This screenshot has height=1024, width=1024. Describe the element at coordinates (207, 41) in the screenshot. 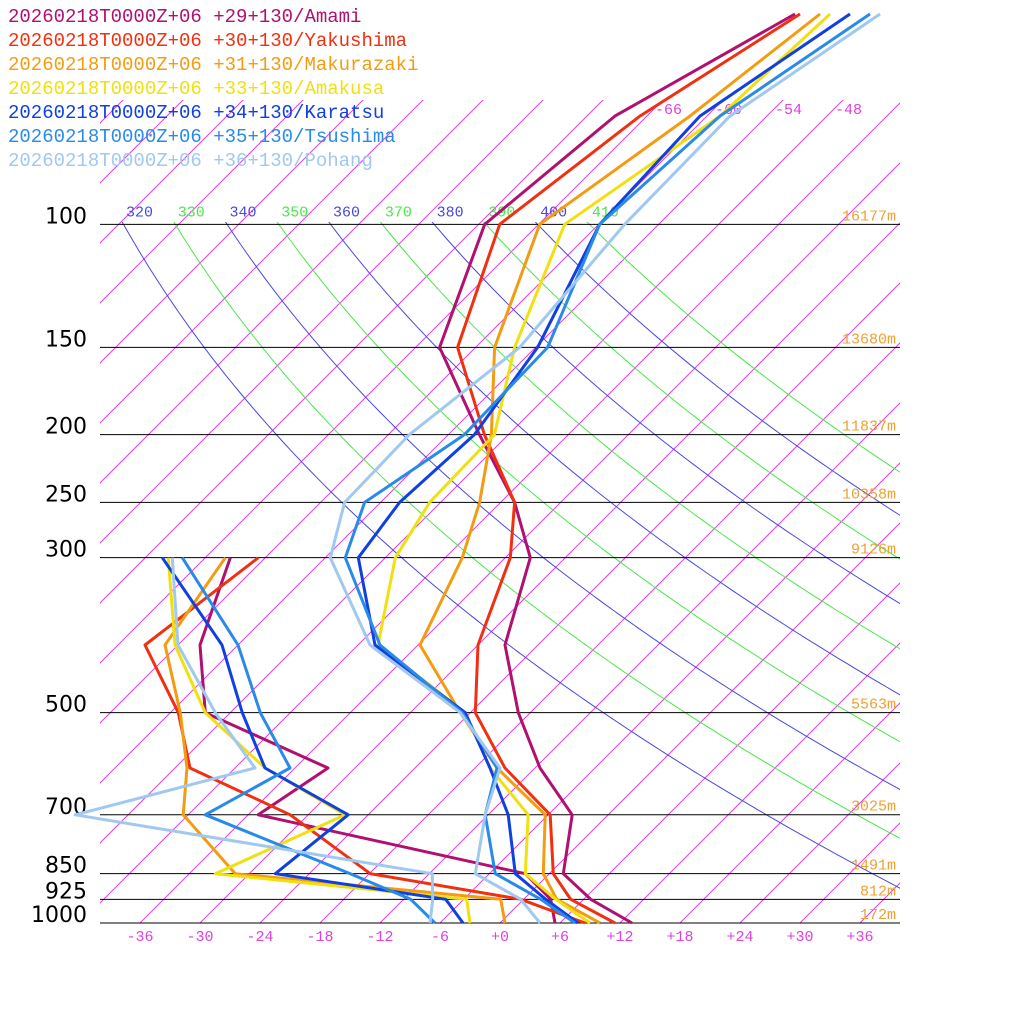

I see `legend-entry: 20260218T0000Z+06 +30+130/Yakushima` at that location.